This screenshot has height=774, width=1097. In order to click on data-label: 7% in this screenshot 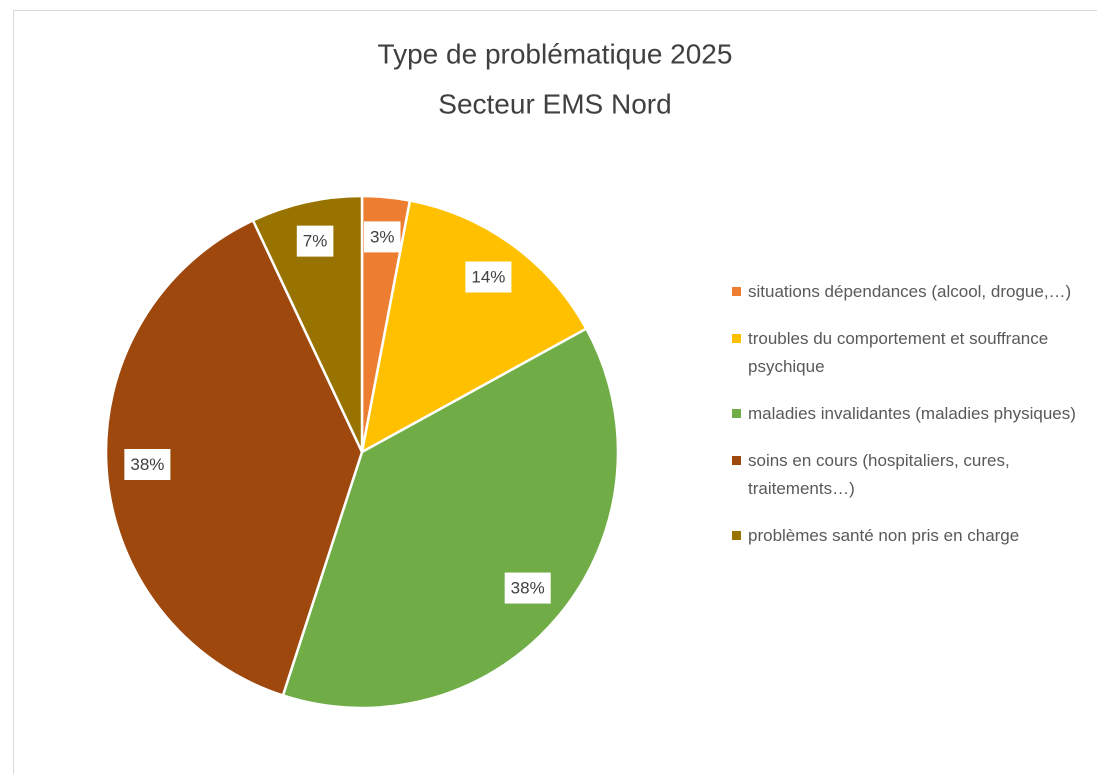, I will do `click(315, 241)`.